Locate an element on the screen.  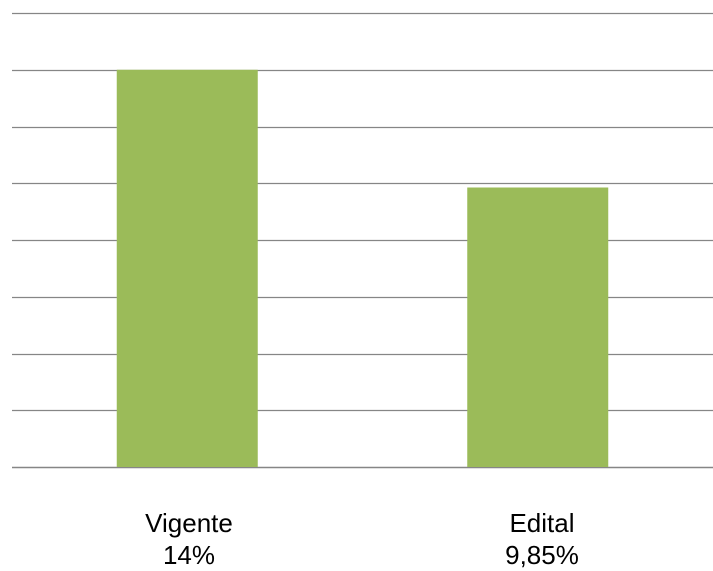
bar-edital is located at coordinates (538, 327).